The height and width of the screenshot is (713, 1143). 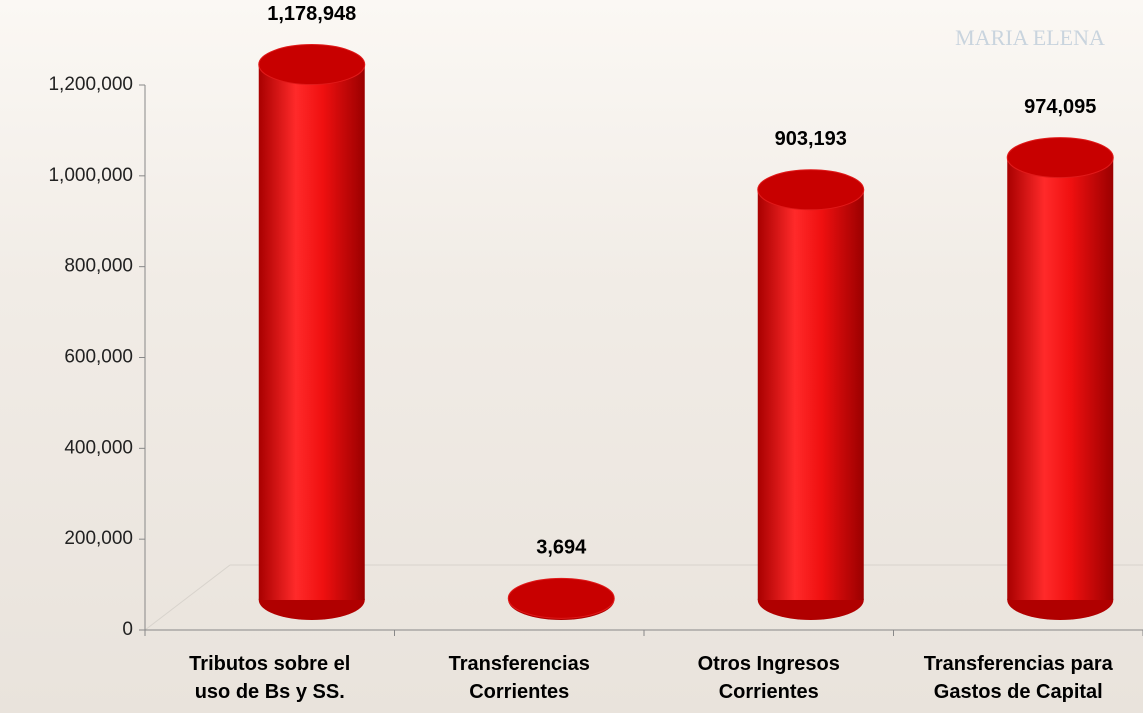 I want to click on y-tick-label: 0, so click(x=127, y=629).